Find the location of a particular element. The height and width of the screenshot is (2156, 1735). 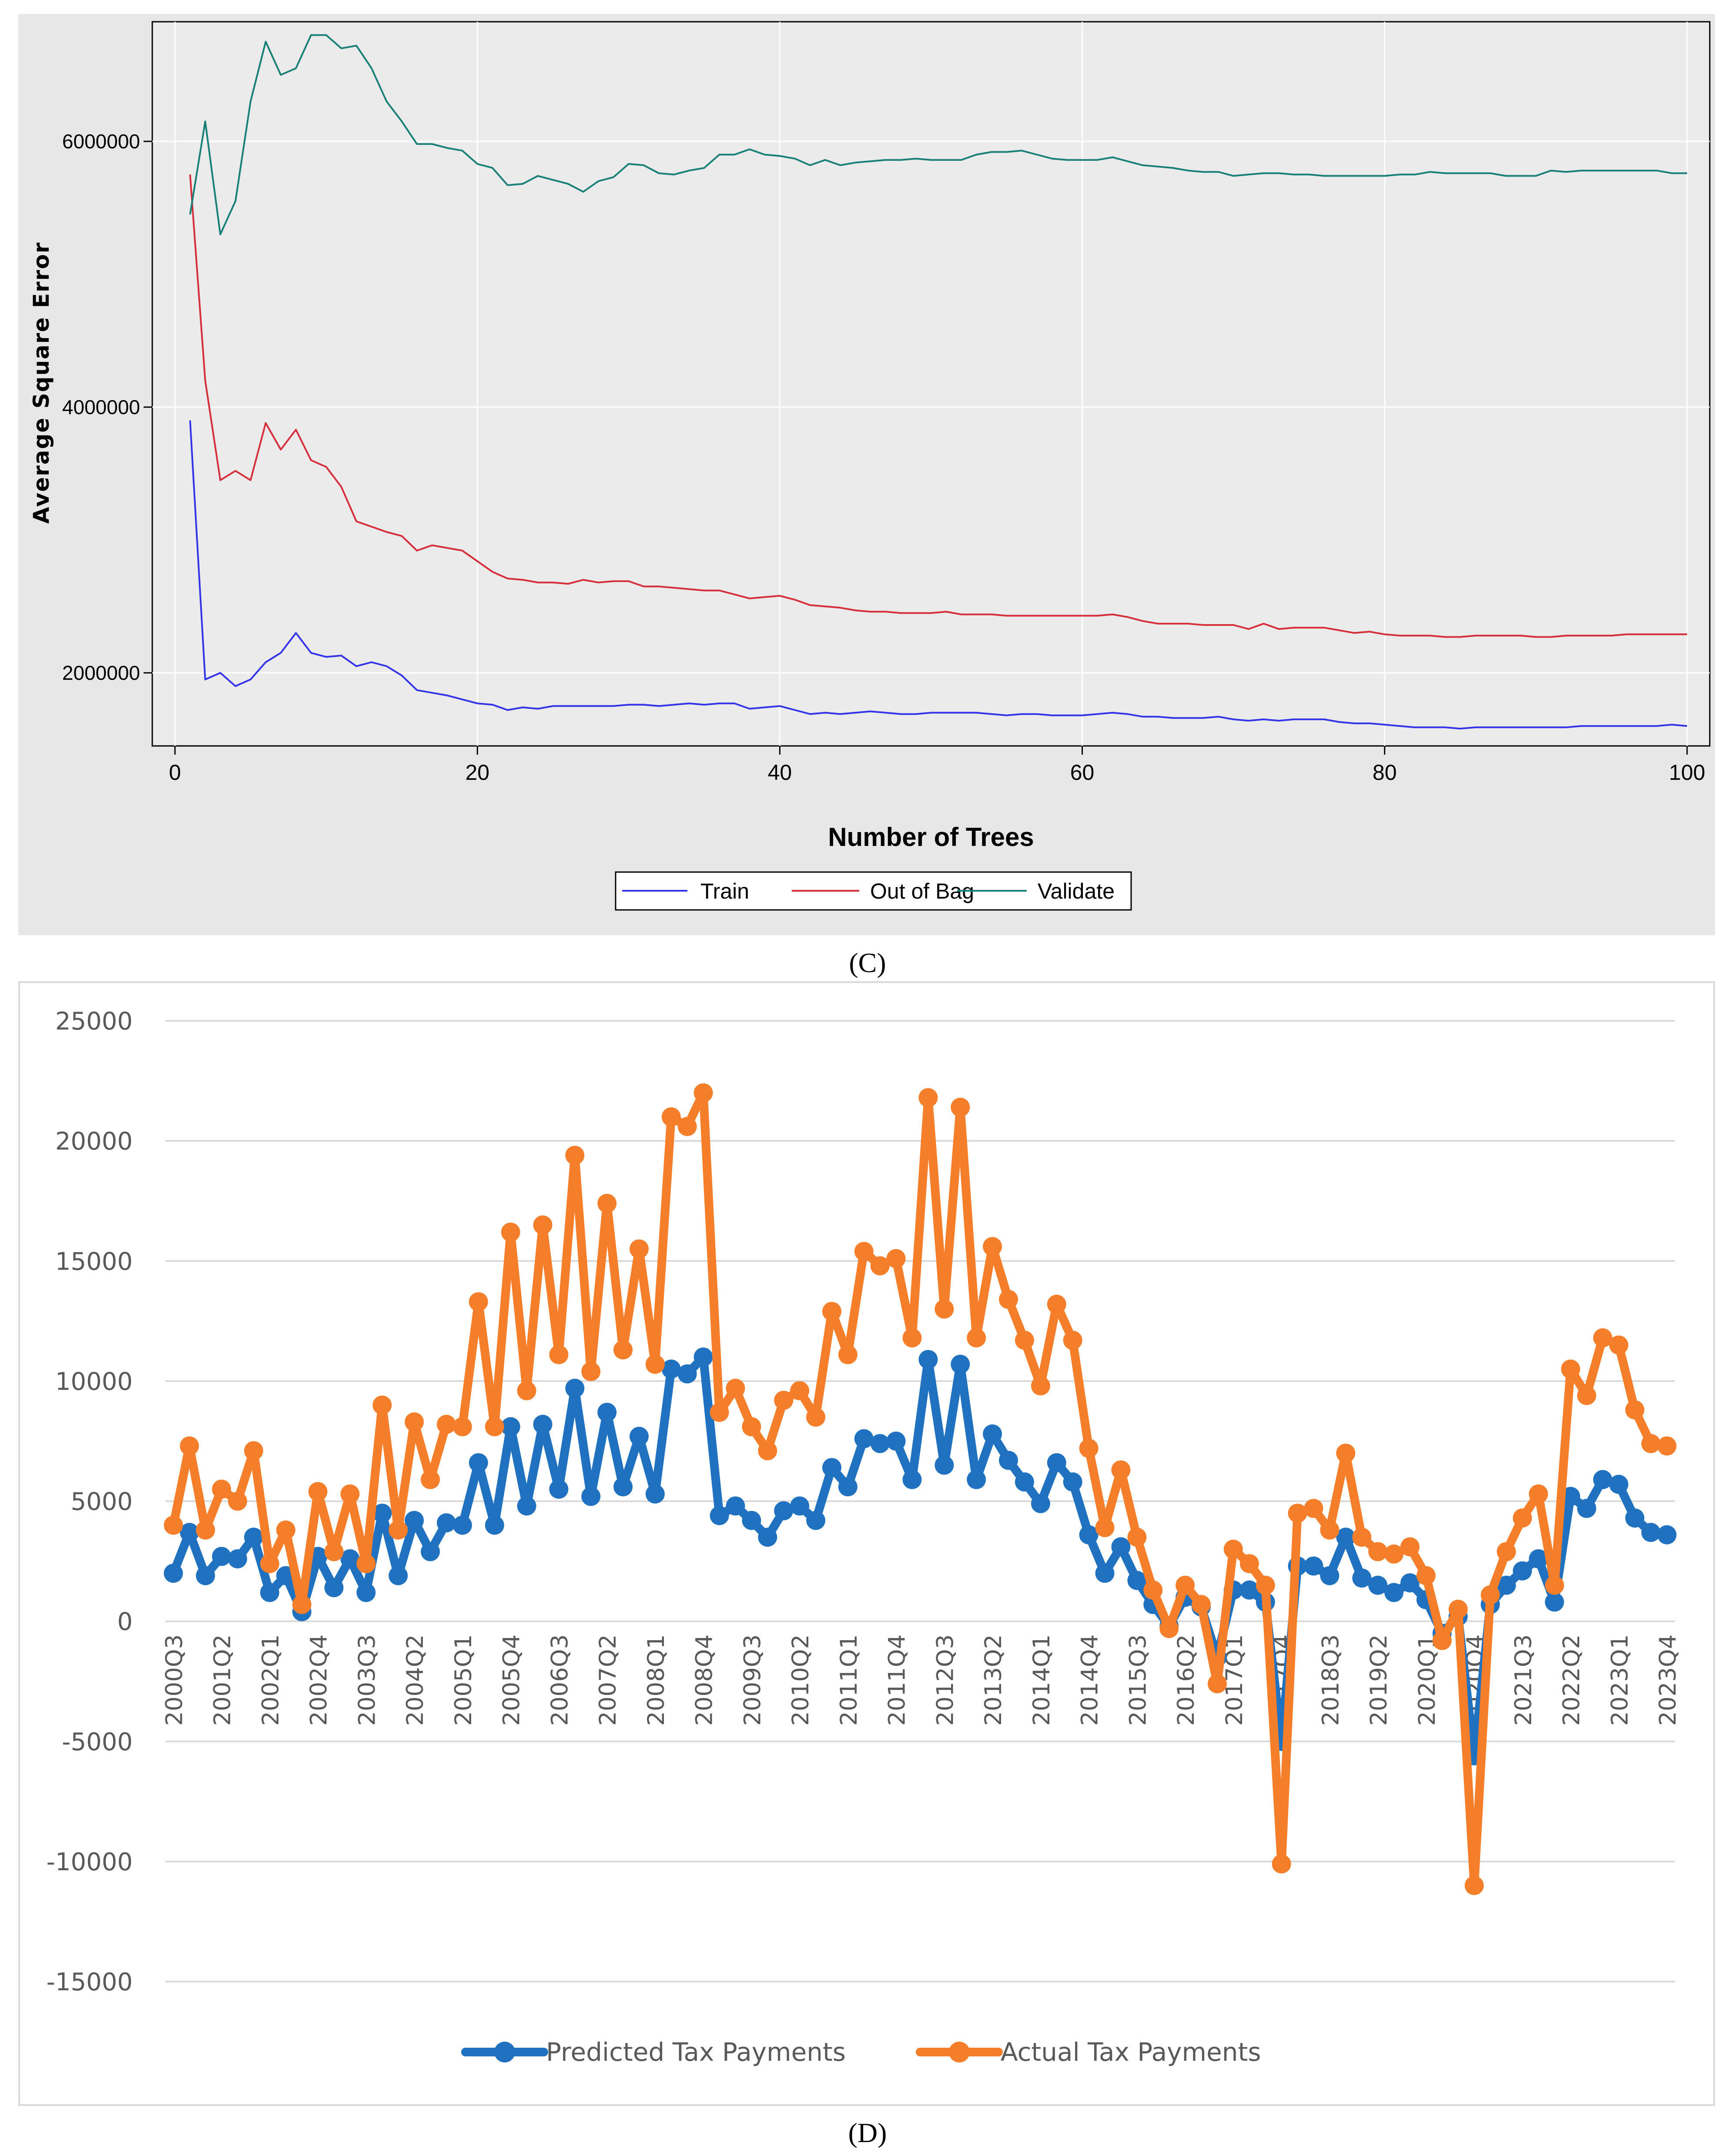

panel-c-series-line-validate is located at coordinates (938, 134).